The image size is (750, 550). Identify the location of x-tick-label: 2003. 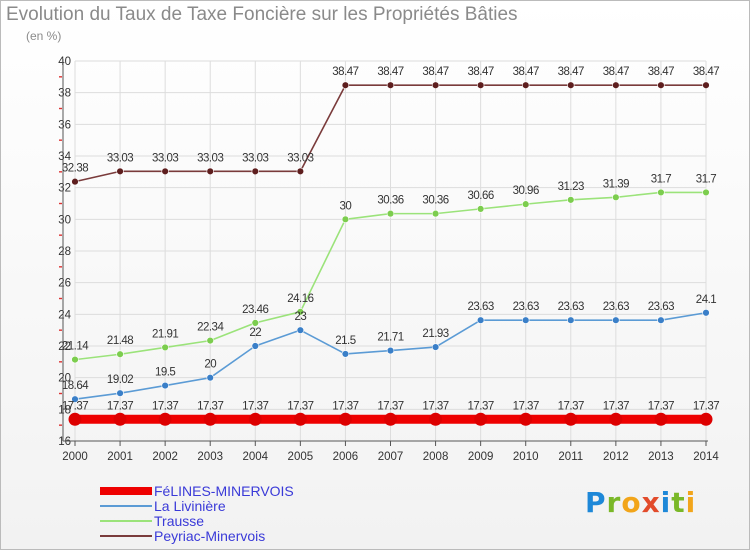
(210, 457).